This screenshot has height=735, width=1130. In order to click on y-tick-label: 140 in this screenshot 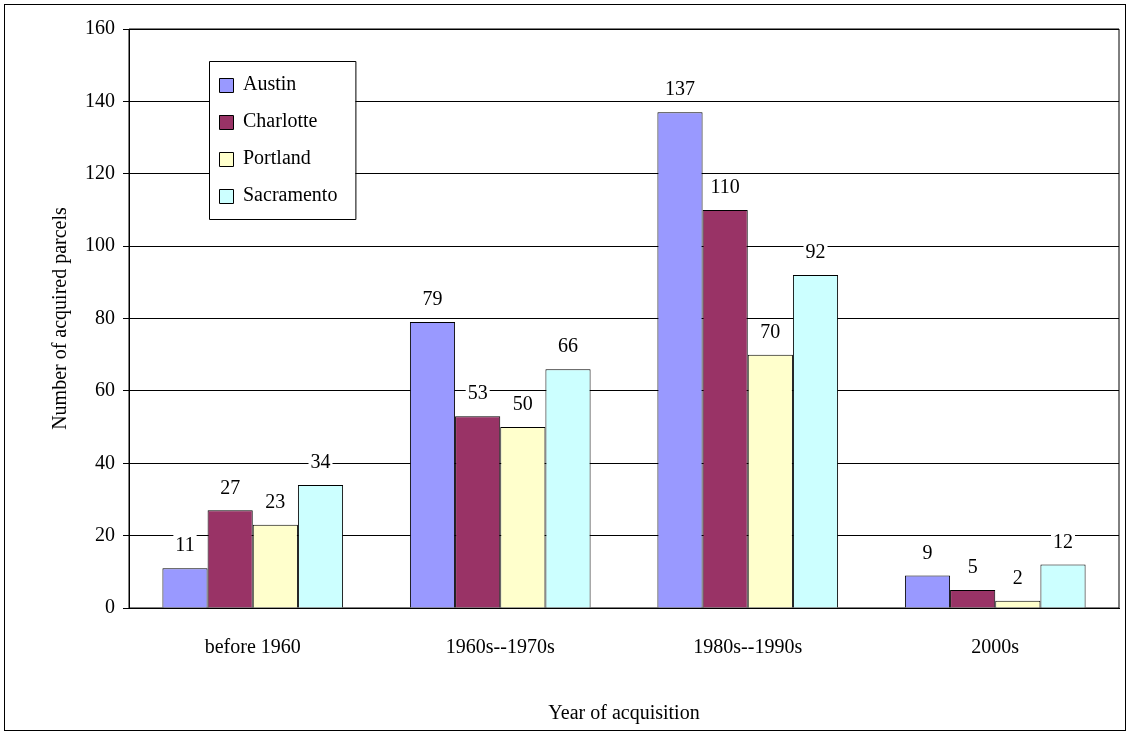, I will do `click(100, 99)`.